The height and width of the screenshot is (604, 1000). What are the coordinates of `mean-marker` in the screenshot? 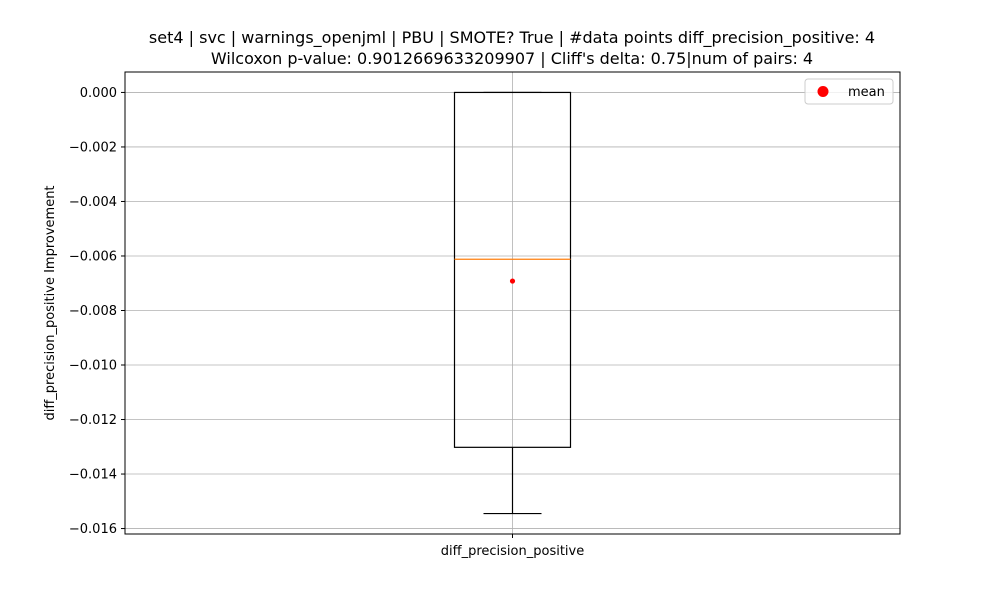 It's located at (512, 281).